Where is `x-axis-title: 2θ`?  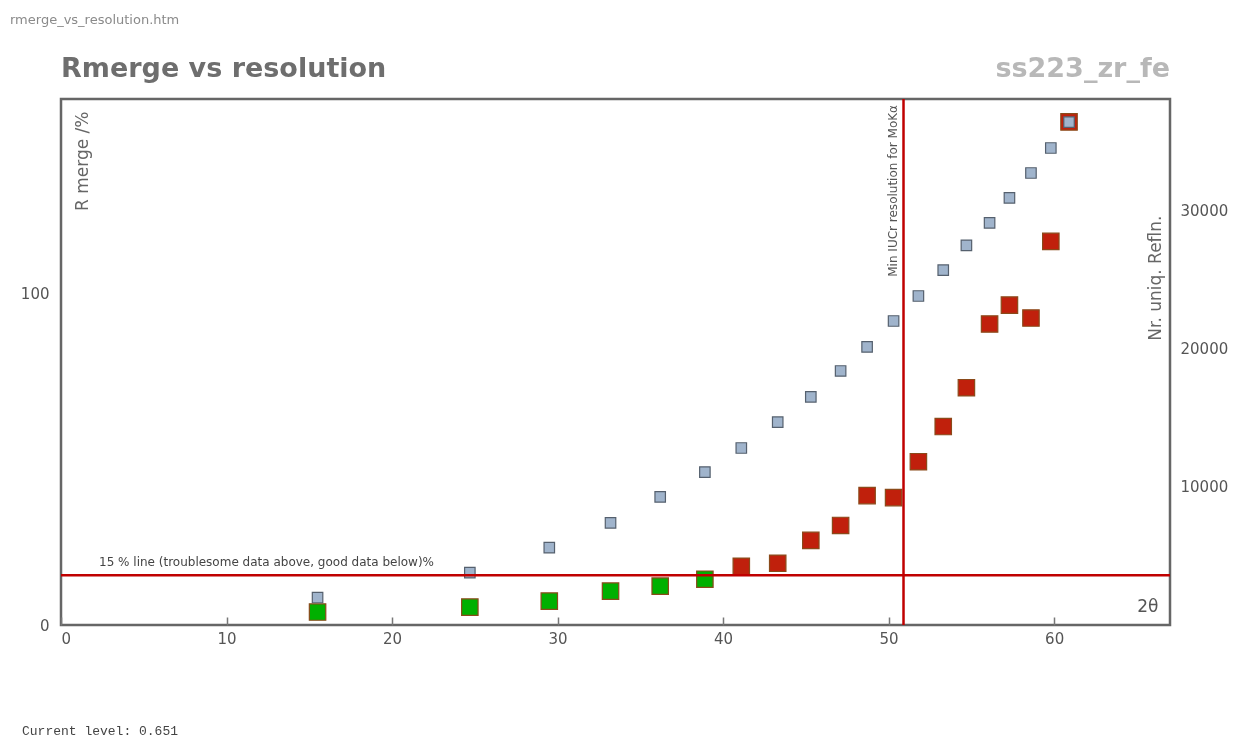
x-axis-title: 2θ is located at coordinates (1148, 605).